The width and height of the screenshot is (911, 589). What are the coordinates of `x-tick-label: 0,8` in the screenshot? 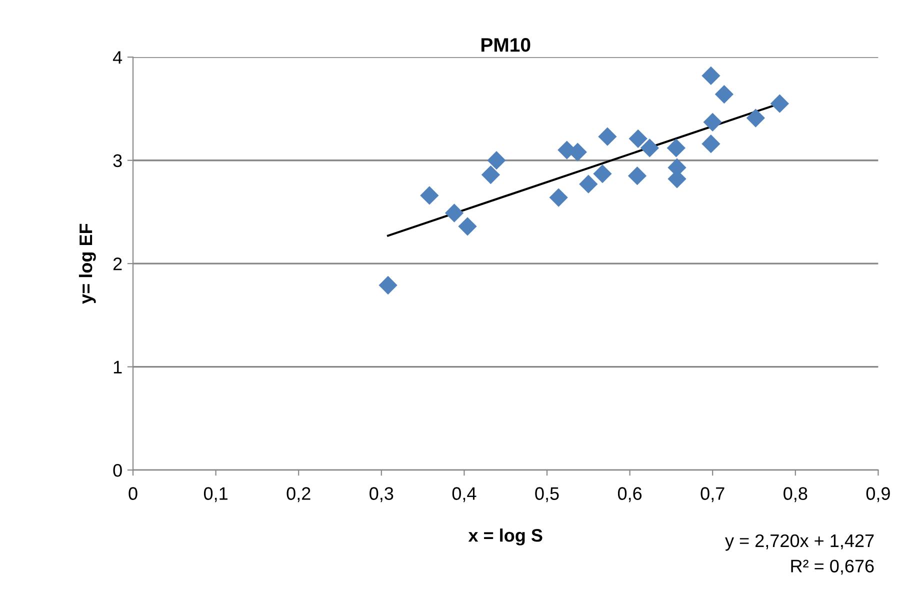 It's located at (796, 494).